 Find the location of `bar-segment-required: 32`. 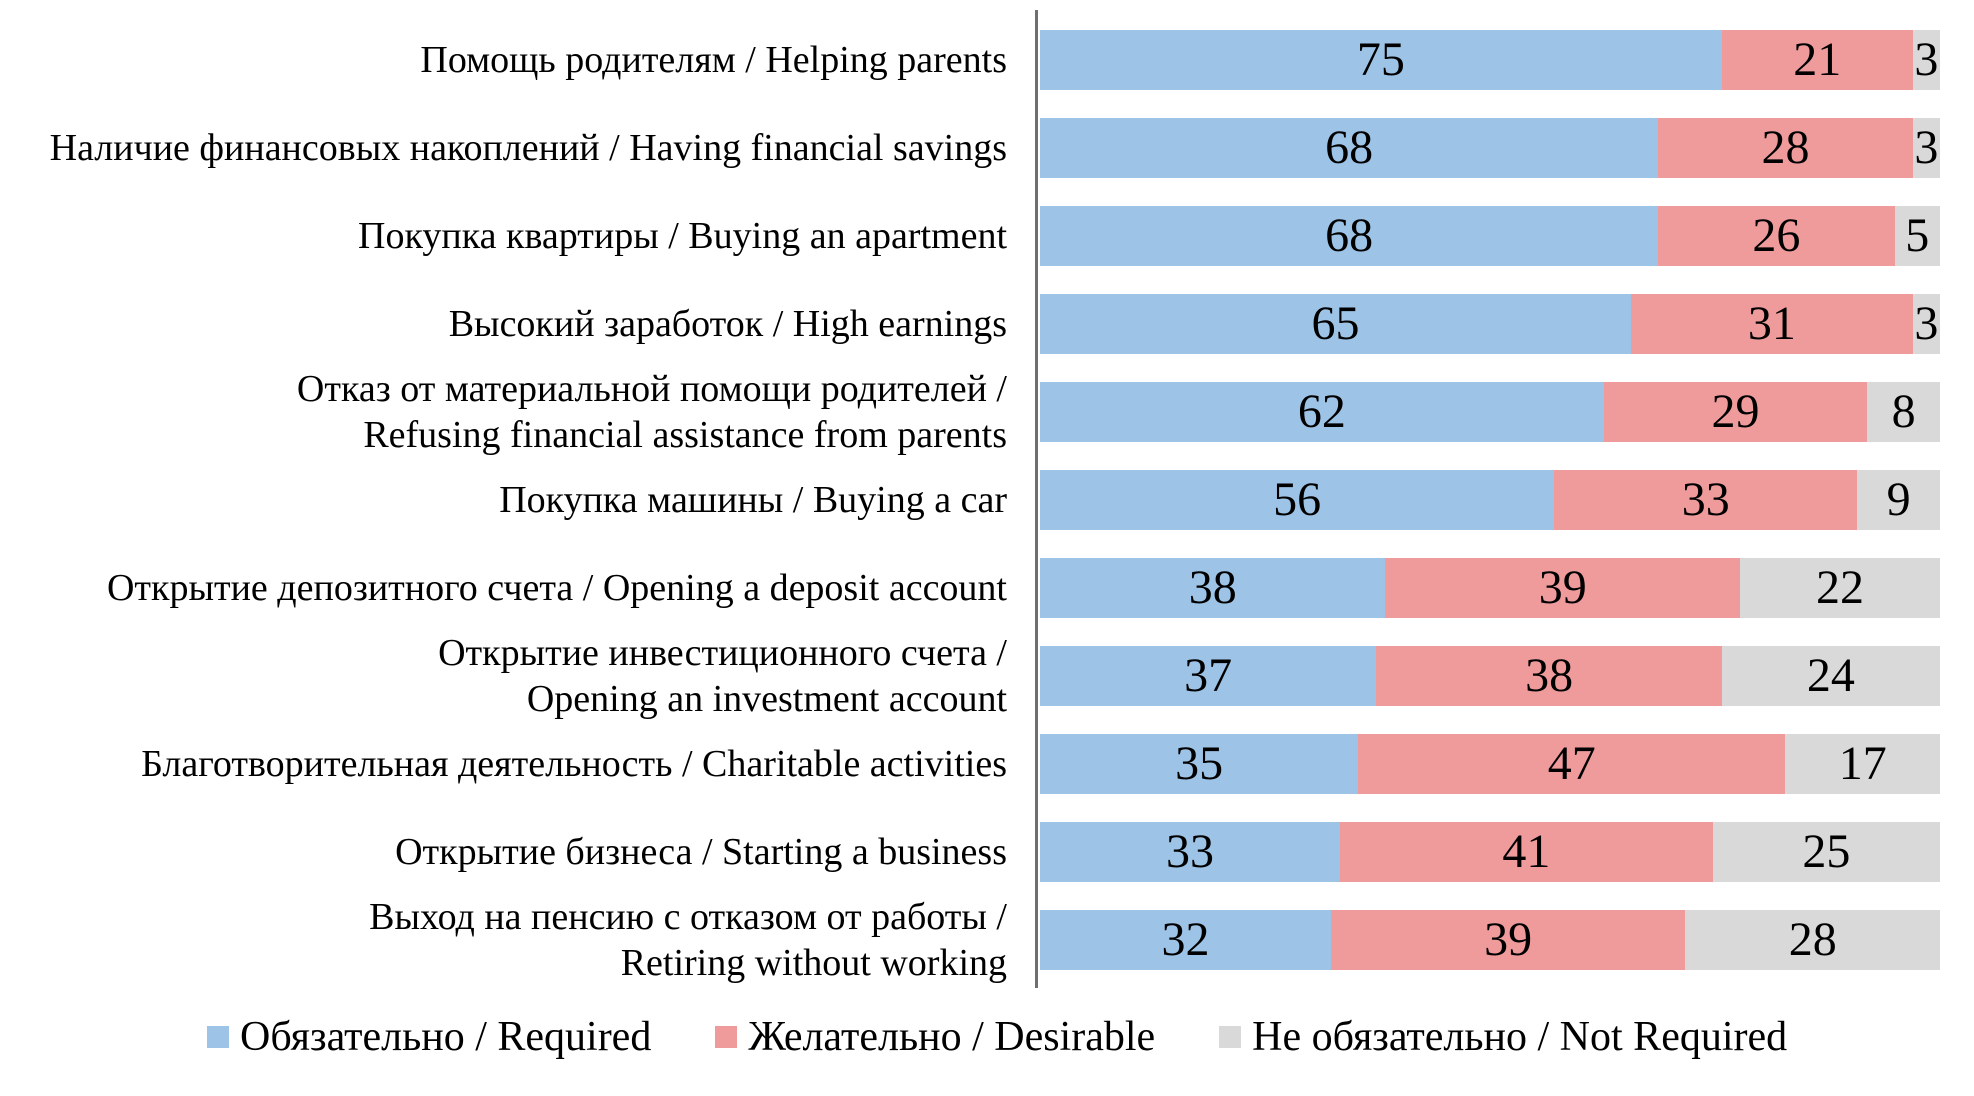

bar-segment-required: 32 is located at coordinates (1185, 940).